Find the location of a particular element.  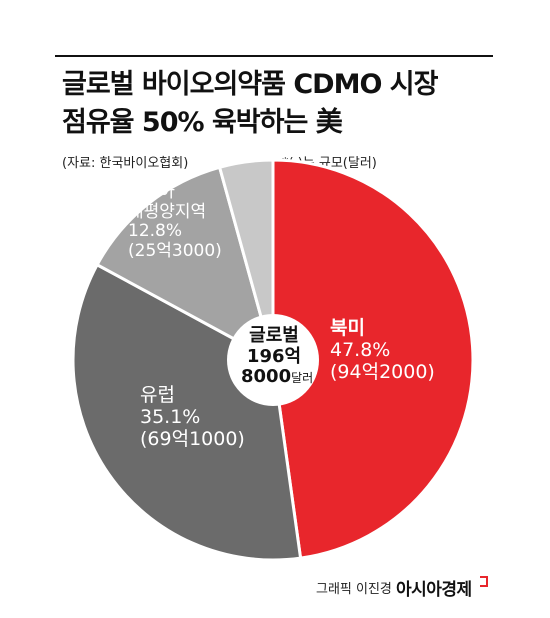

brand-mark-icon is located at coordinates (484, 581).